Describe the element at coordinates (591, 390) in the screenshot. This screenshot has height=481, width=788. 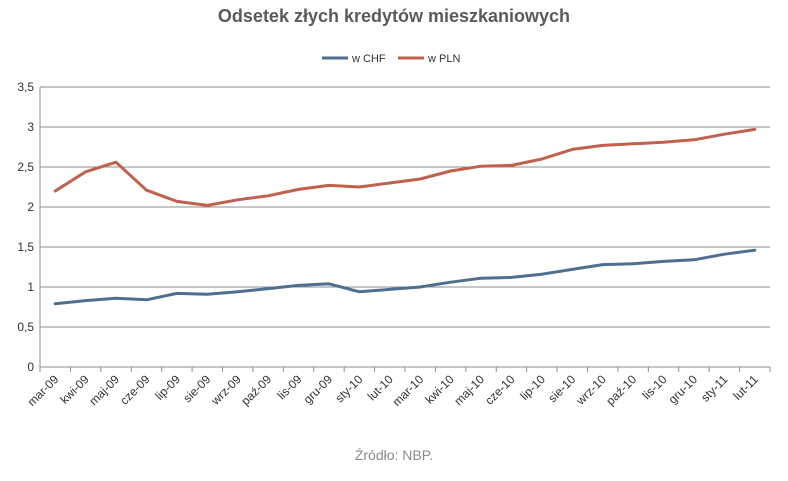
I see `x-tick-label: wrz-10` at that location.